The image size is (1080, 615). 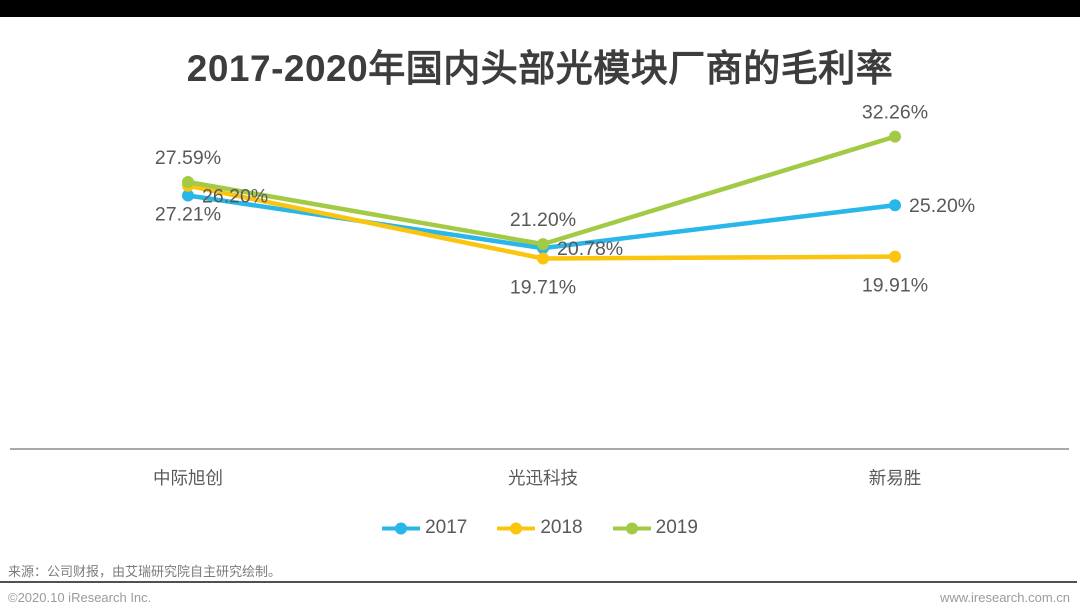 I want to click on data-label-2018: 27.21%, so click(x=188, y=215).